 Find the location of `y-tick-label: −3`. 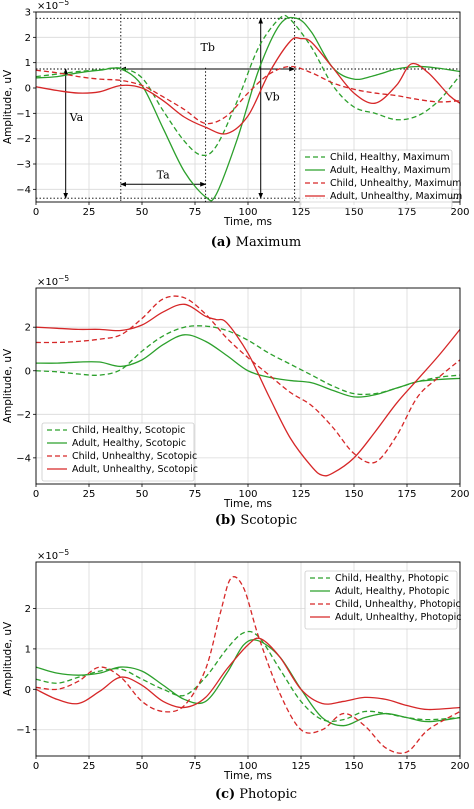

y-tick-label: −3 is located at coordinates (23, 165).